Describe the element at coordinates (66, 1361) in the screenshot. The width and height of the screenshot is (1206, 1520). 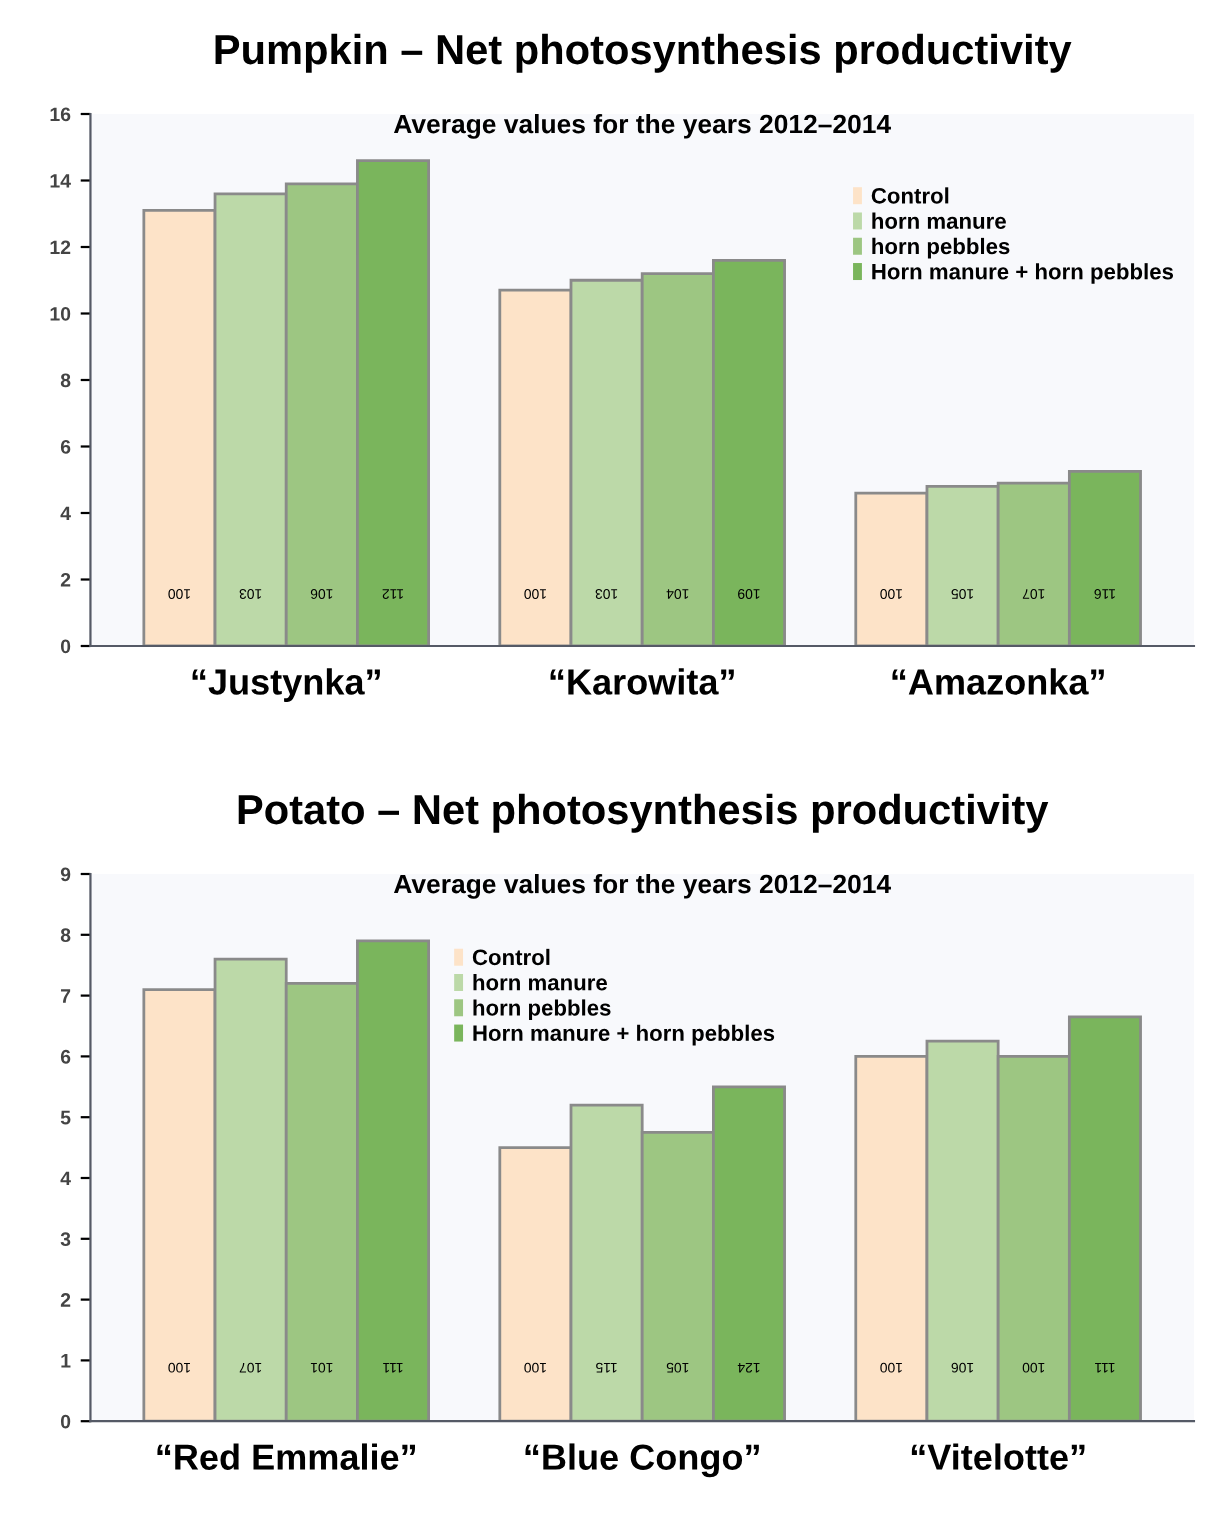
I see `y-tick-label: 1` at that location.